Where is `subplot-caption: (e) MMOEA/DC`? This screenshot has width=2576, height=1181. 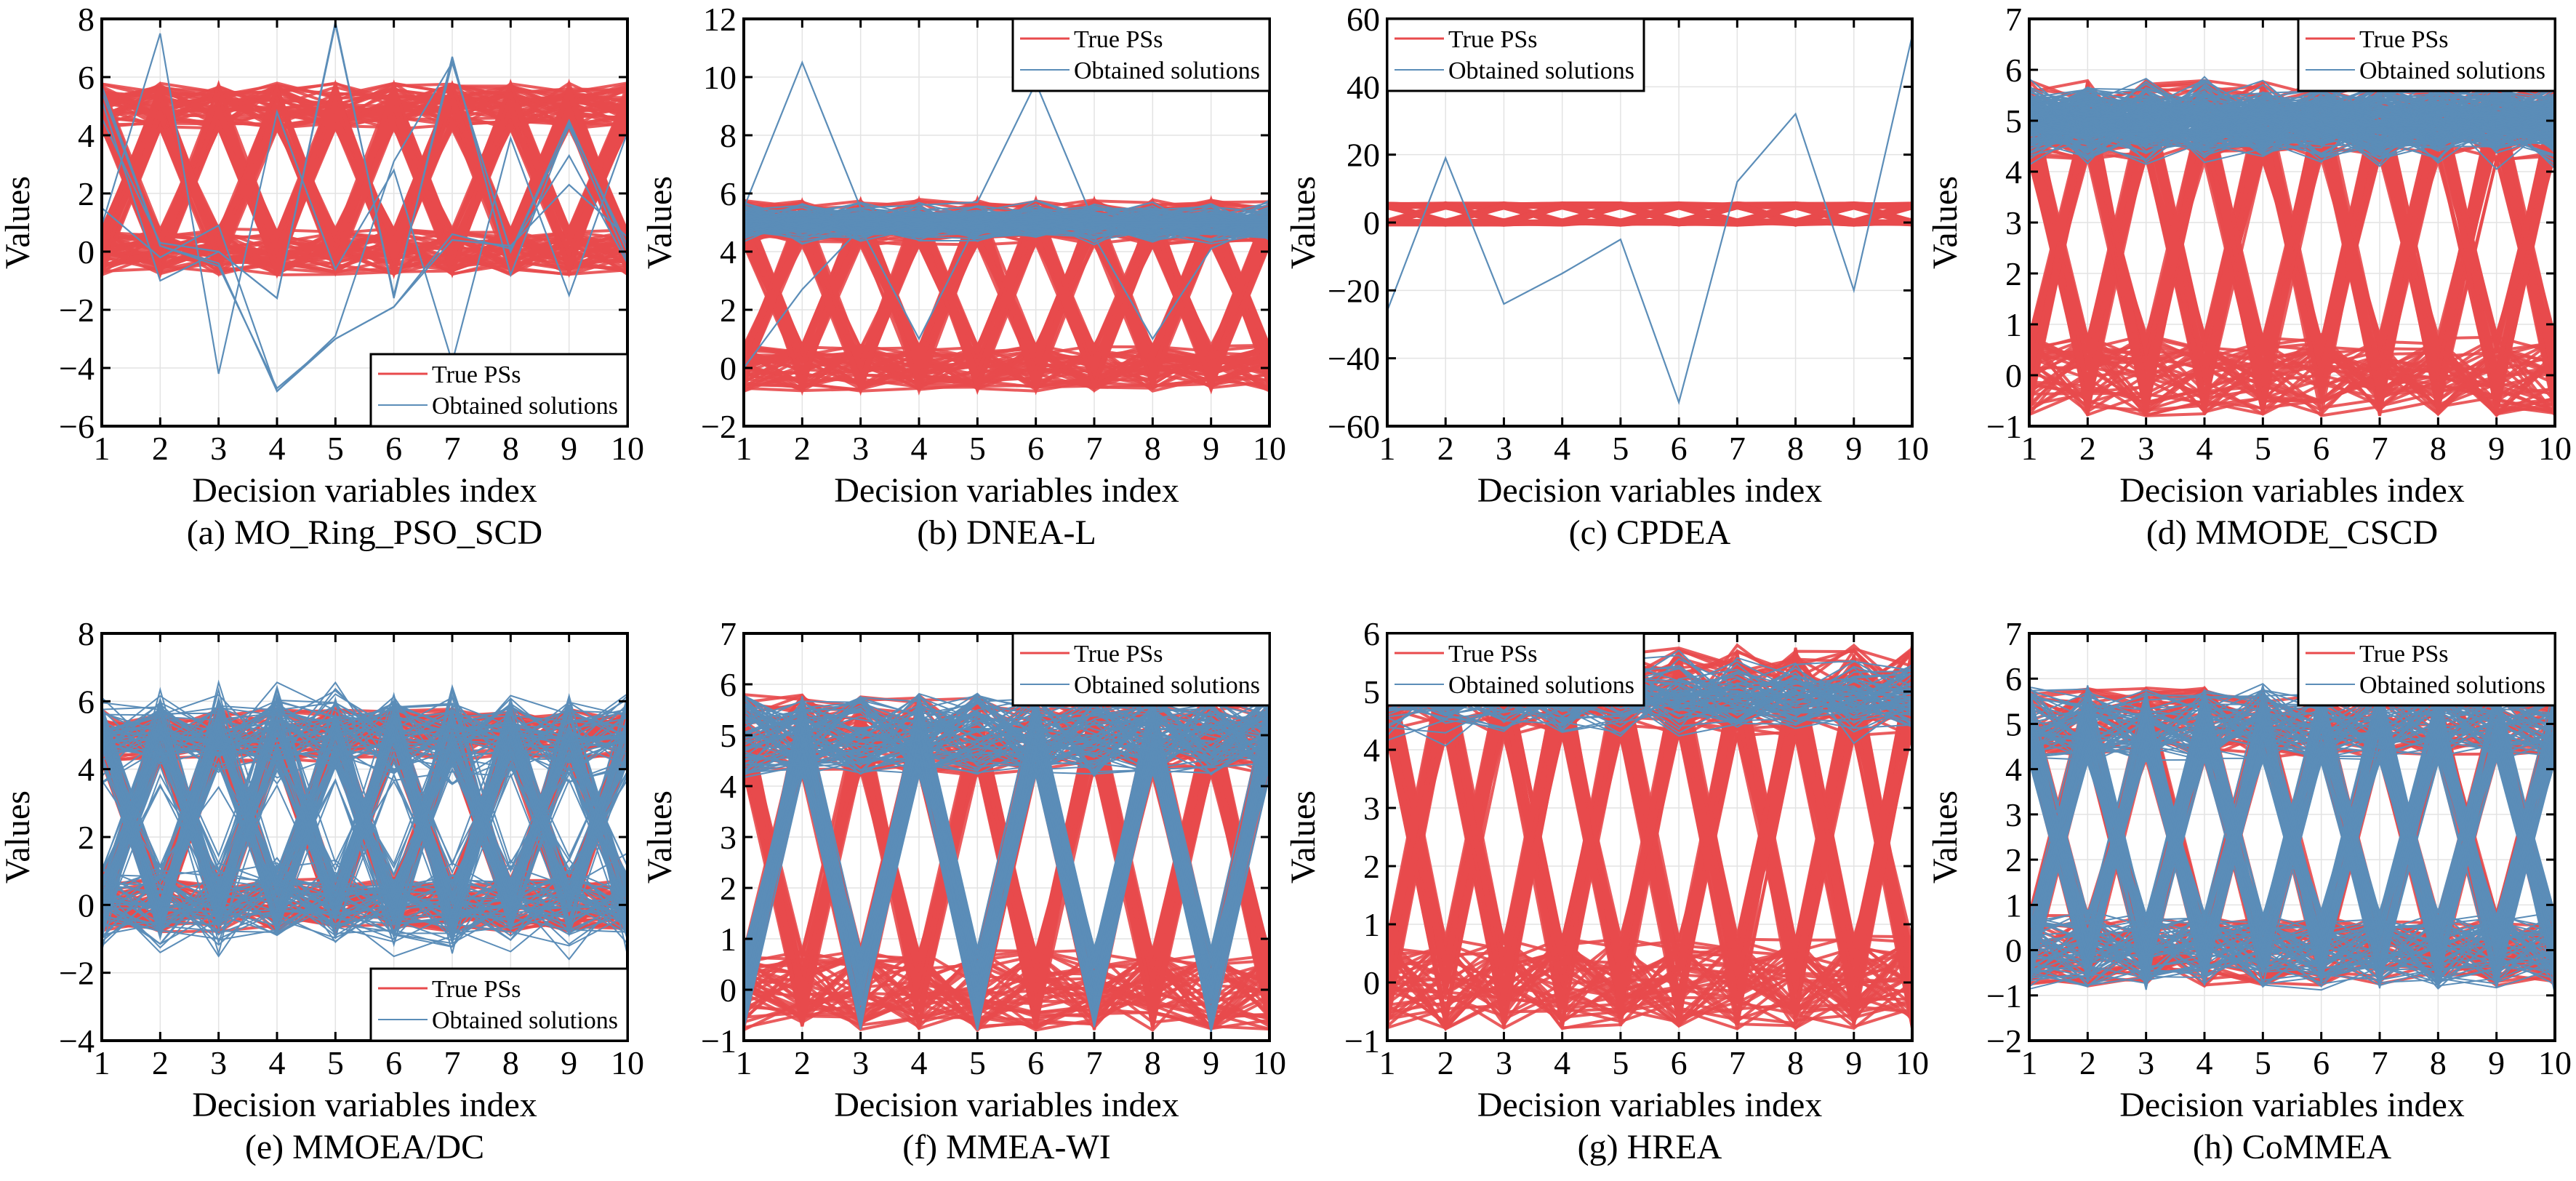 subplot-caption: (e) MMOEA/DC is located at coordinates (364, 1147).